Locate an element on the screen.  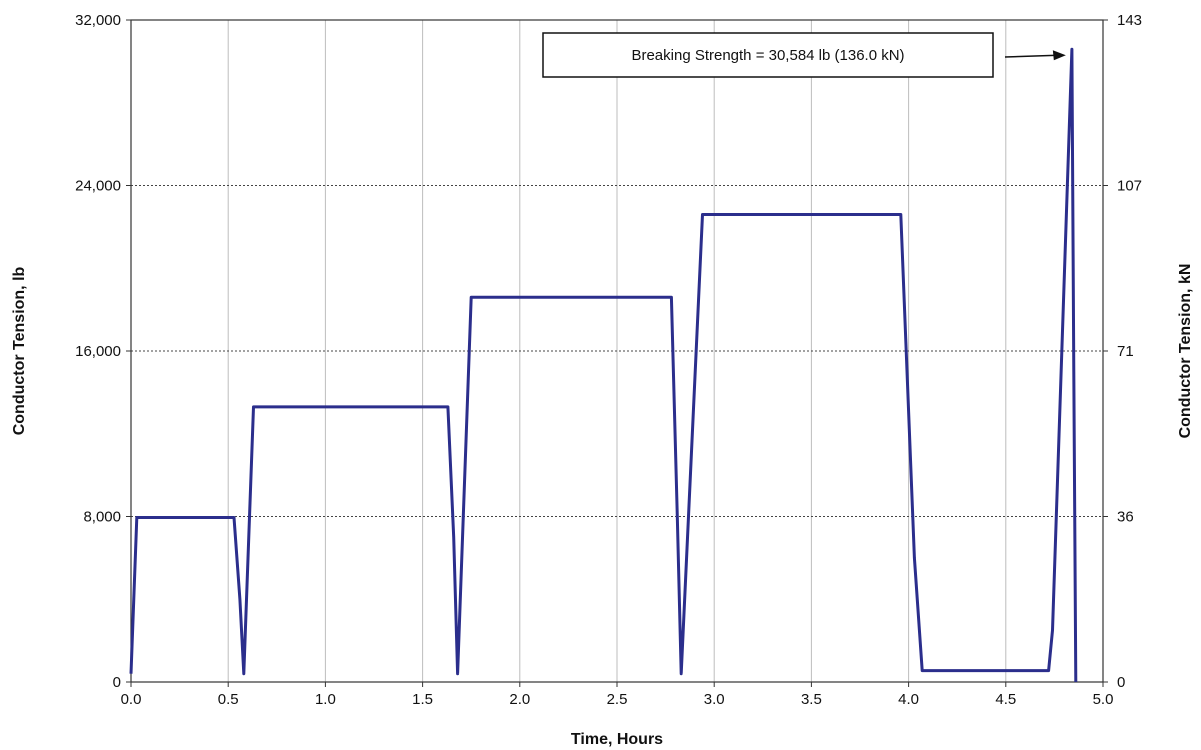
annotation-layer: Breaking Strength = 30,584 lb (136.0 kN) is located at coordinates (804, 55).